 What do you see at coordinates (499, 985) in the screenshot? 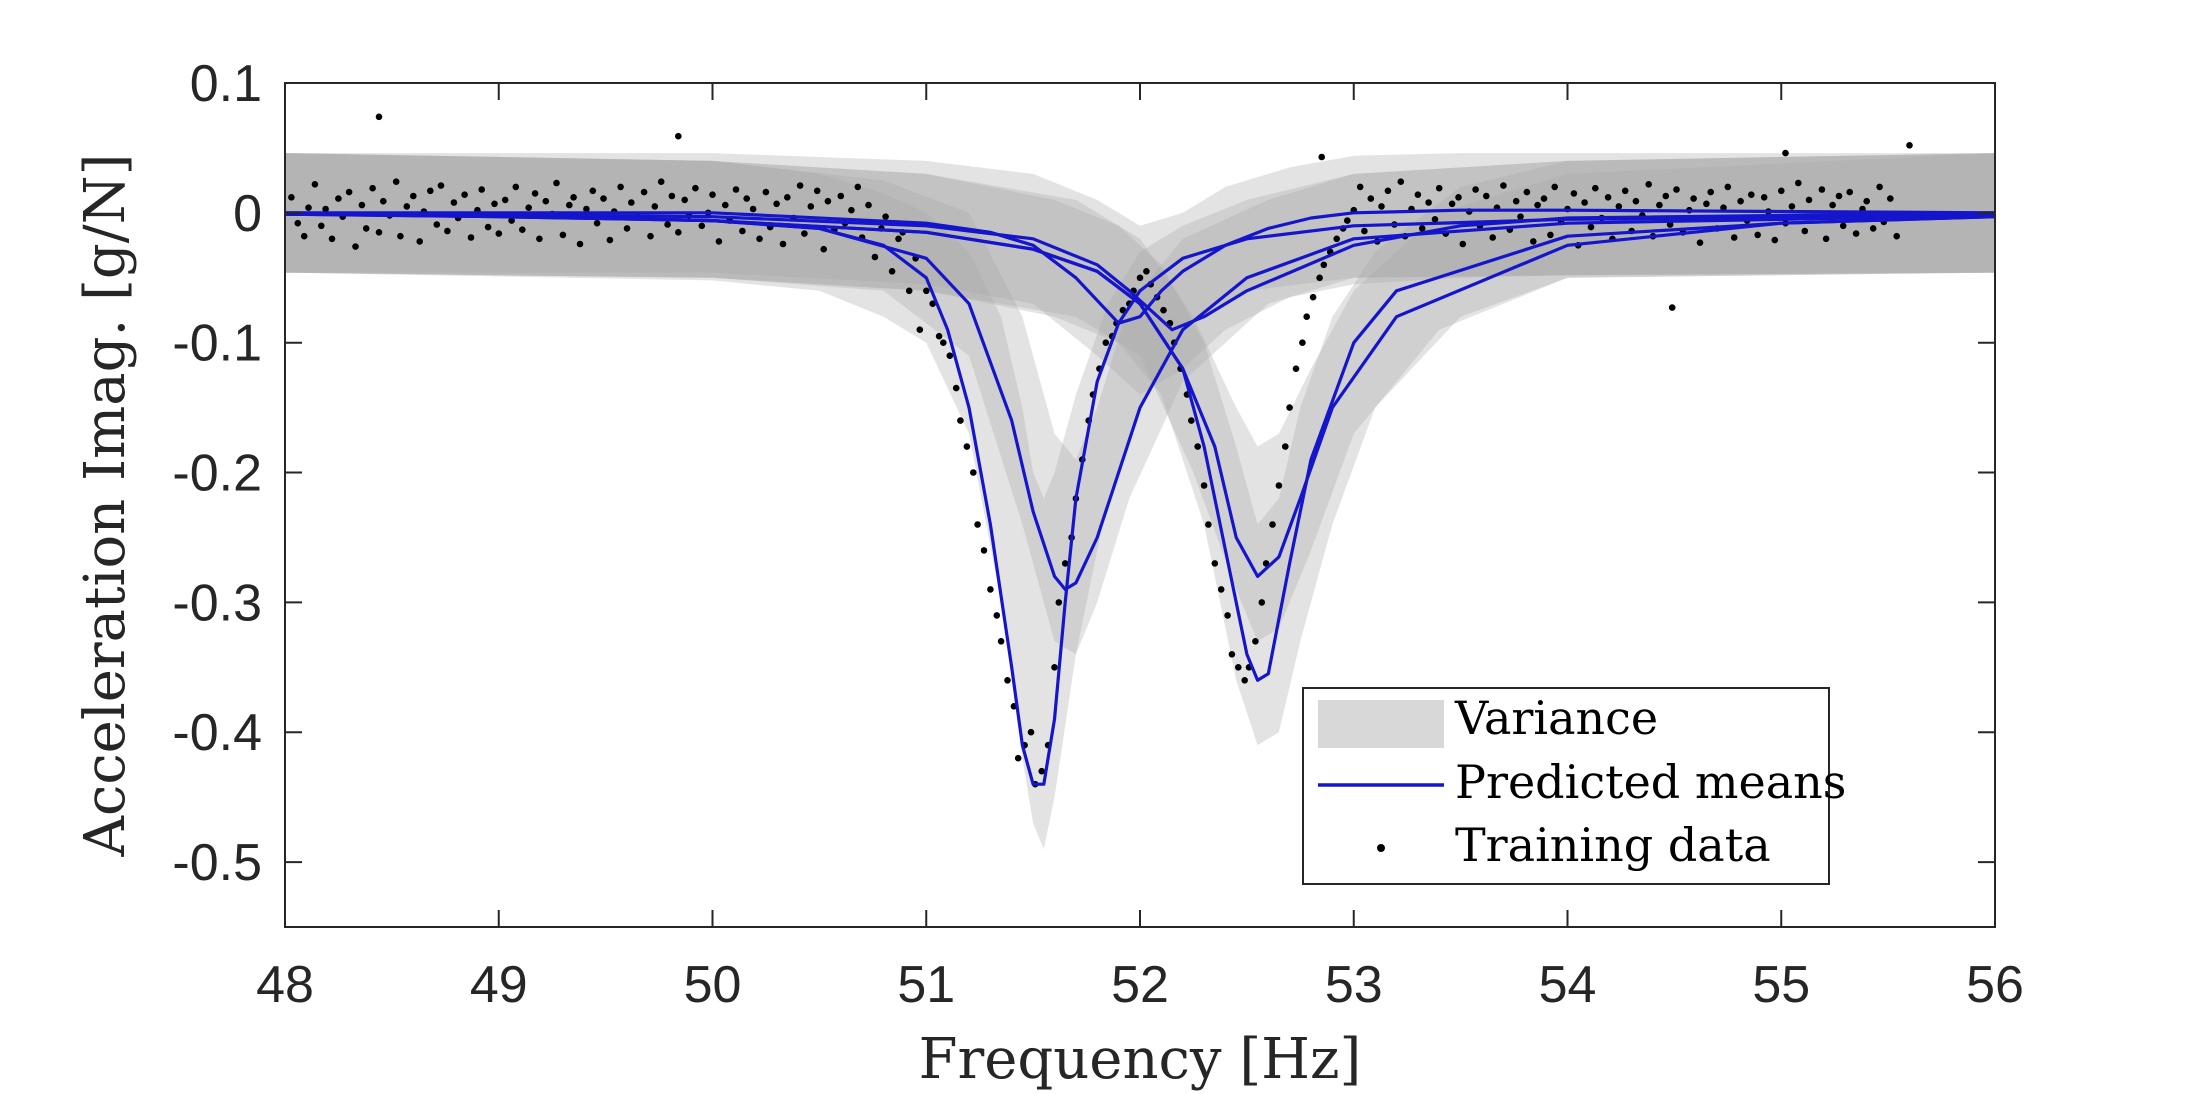
I see `x-tick-label: 49` at bounding box center [499, 985].